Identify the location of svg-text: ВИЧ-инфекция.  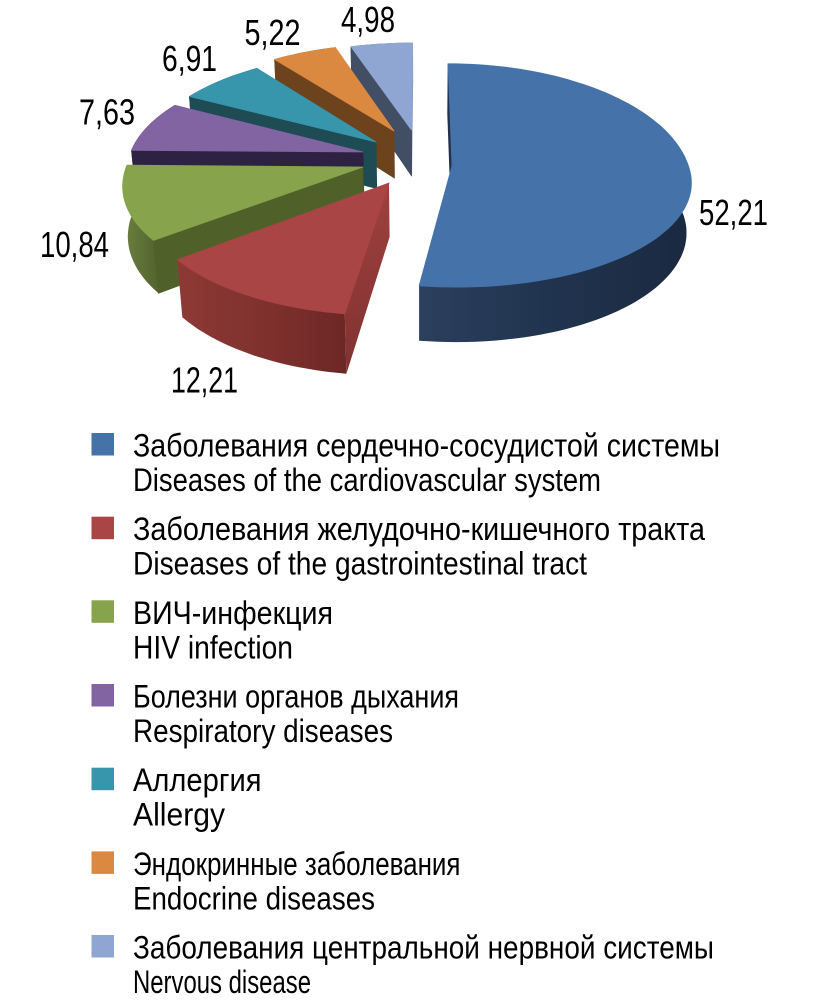
(233, 613).